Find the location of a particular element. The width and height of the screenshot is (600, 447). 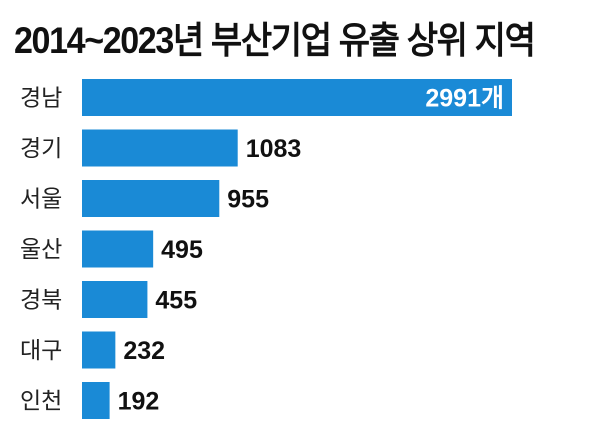

bar-경북 is located at coordinates (115, 299).